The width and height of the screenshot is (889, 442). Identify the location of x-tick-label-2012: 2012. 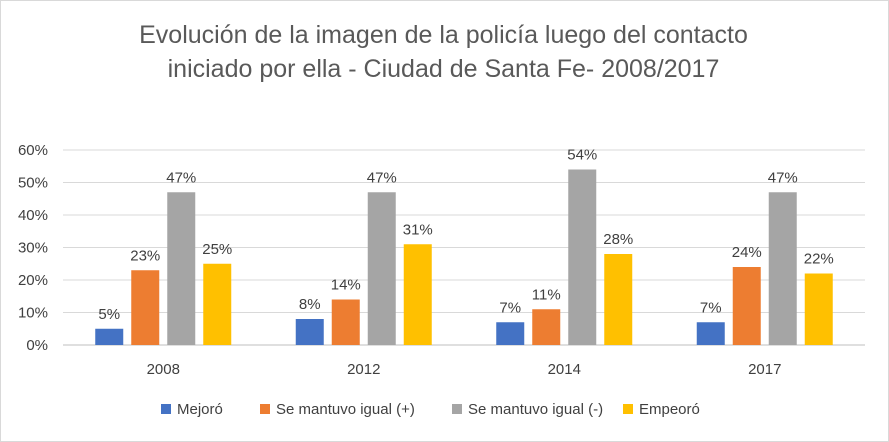
(363, 369).